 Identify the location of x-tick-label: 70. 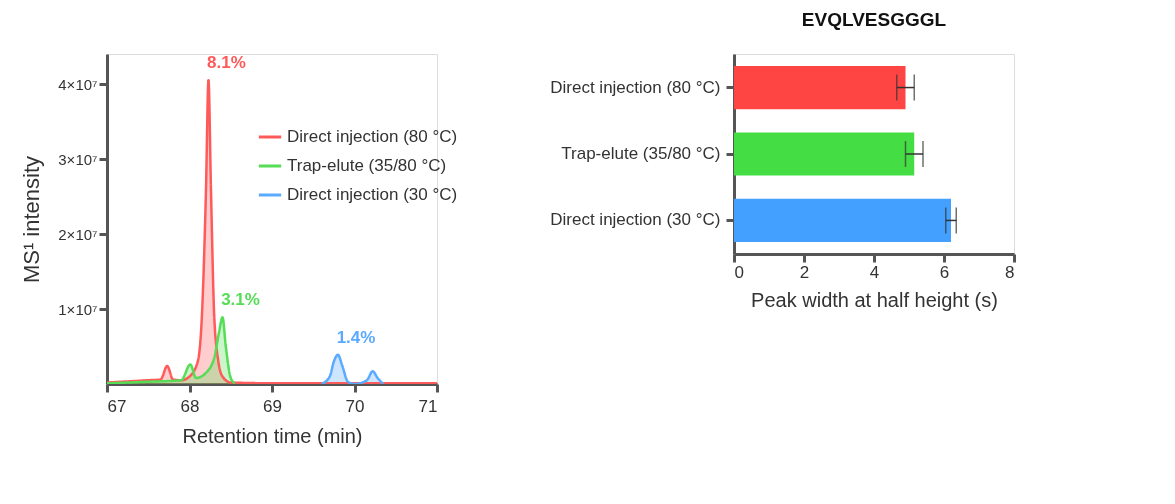
(355, 406).